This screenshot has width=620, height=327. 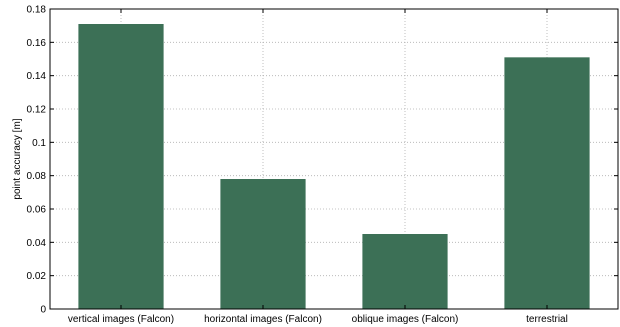 I want to click on y-tick-label: 0.06, so click(x=37, y=210).